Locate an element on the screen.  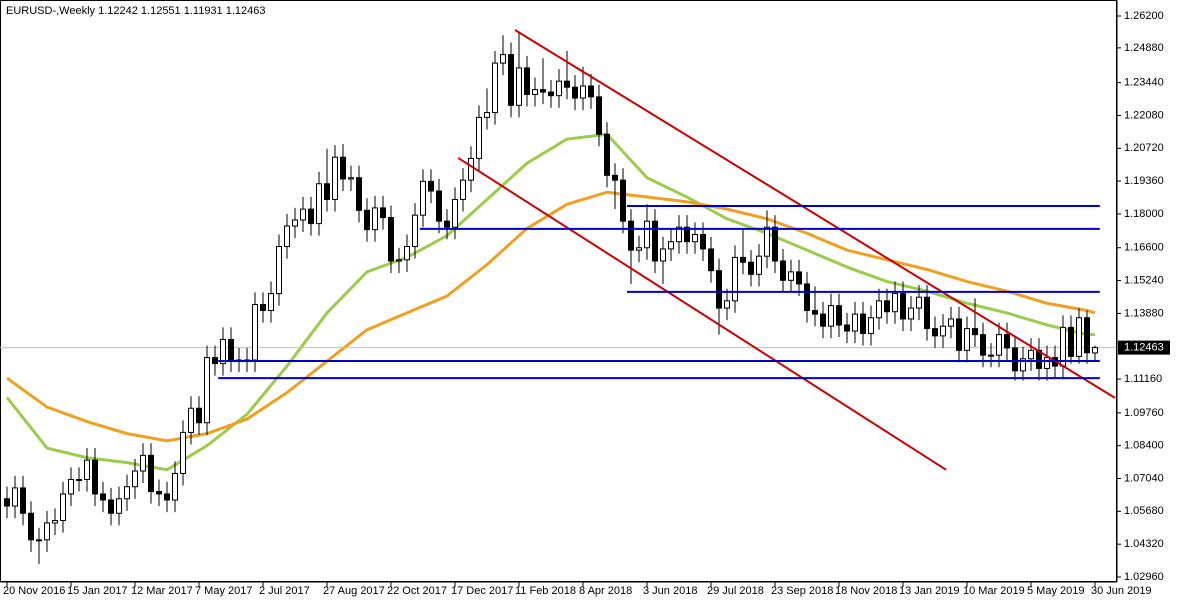
y-tick-label: 1.22080 is located at coordinates (1144, 115).